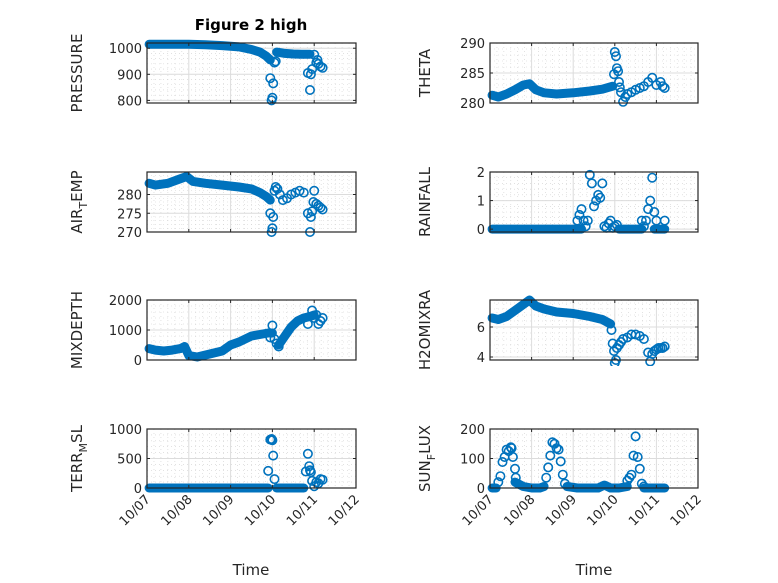 This screenshot has height=583, width=778. Describe the element at coordinates (472, 74) in the screenshot. I see `y-tick-label: 285` at that location.